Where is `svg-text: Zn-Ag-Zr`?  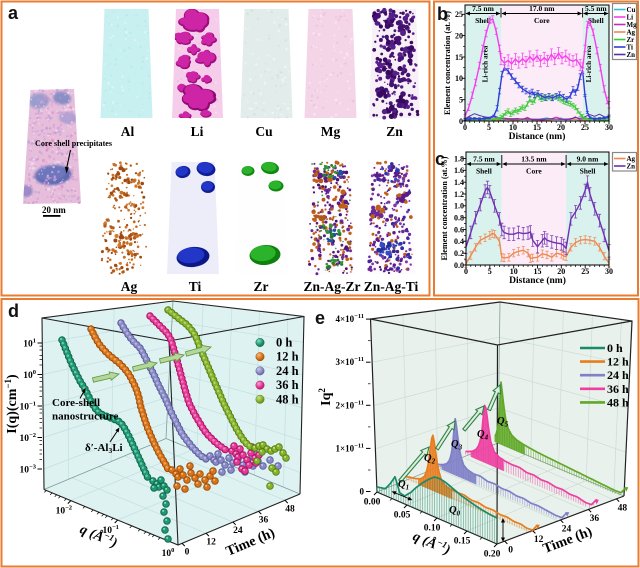
svg-text: Zn-Ag-Zr is located at coordinates (332, 286).